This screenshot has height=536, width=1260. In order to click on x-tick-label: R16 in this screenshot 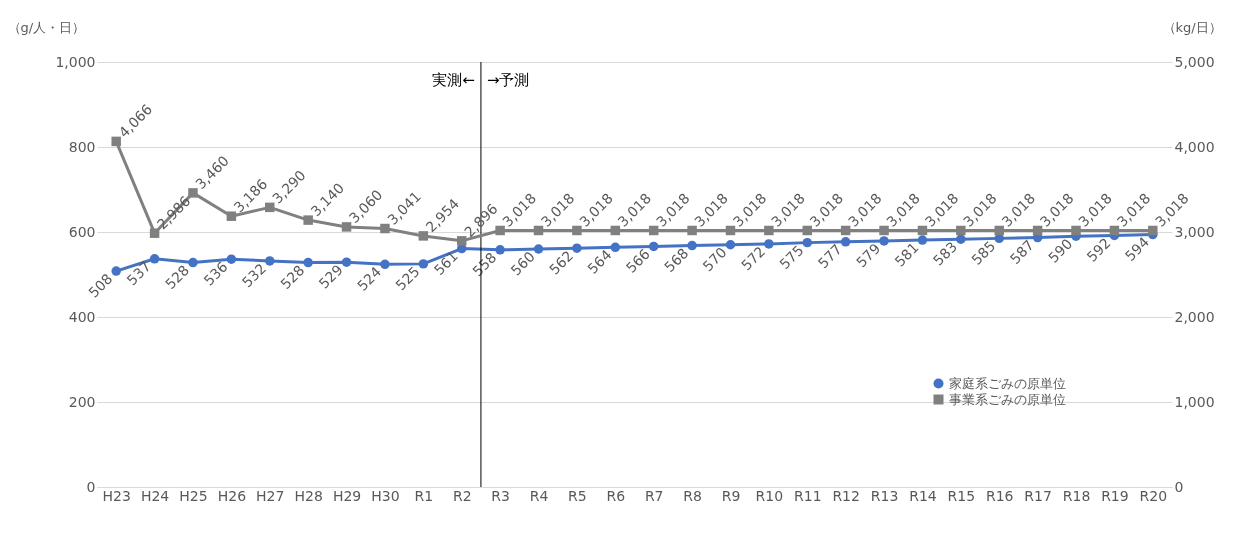, I will do `click(999, 495)`.